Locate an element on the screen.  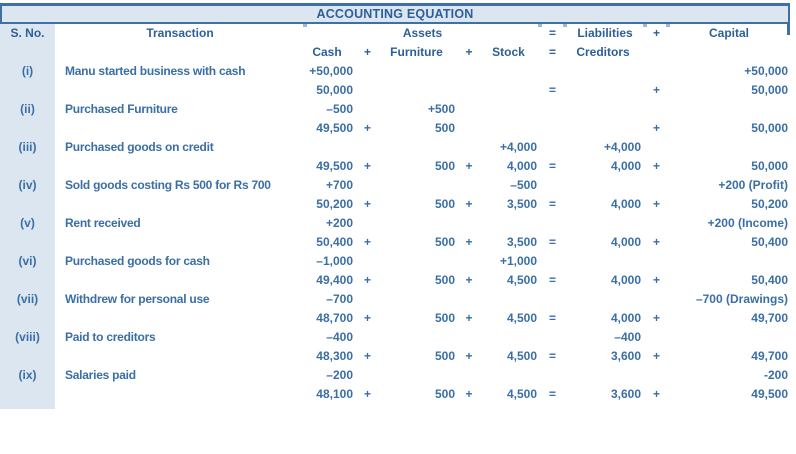
header-furniture: Furniture is located at coordinates (416, 52).